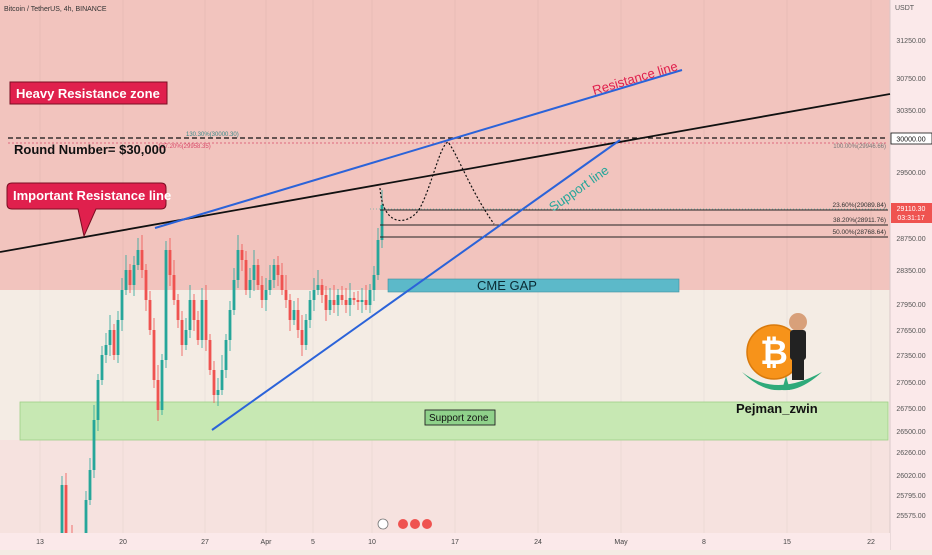 The image size is (932, 555). Describe the element at coordinates (910, 409) in the screenshot. I see `price-tick-label: 26750.00` at that location.